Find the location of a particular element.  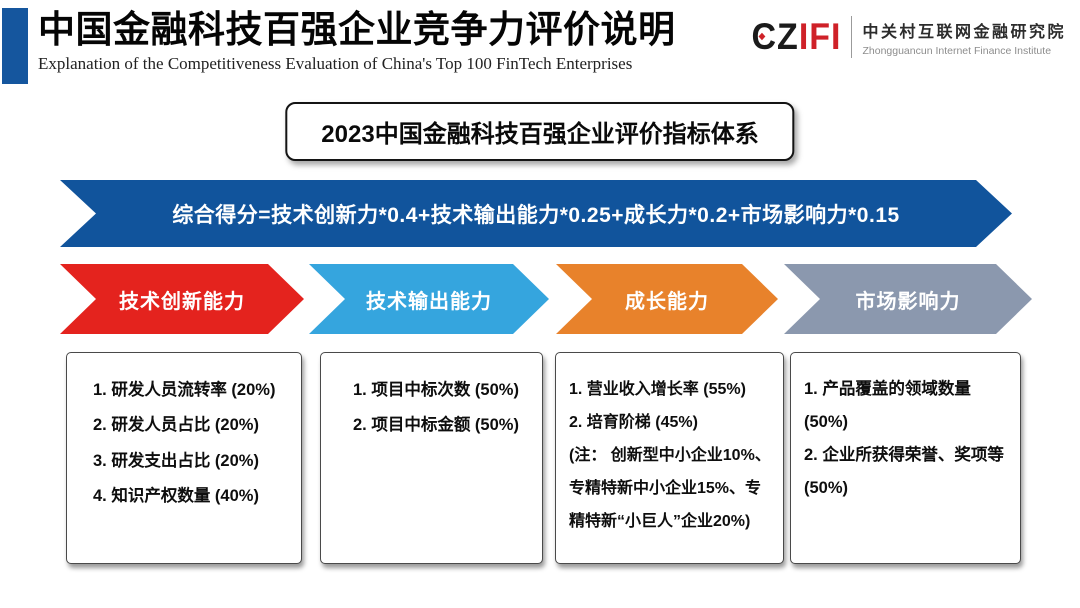

logo-diamond-icon: ◆ is located at coordinates (762, 36).